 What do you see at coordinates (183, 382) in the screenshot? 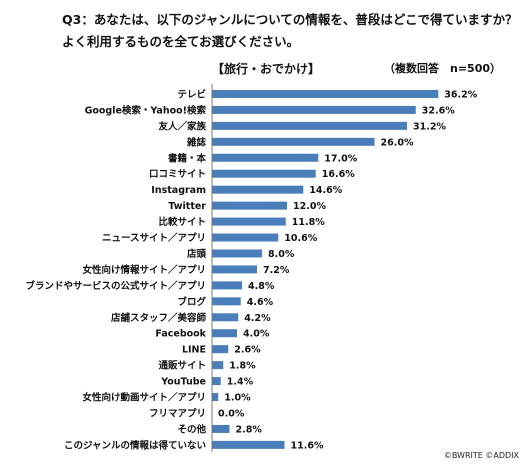
I see `category-label: YouTube` at bounding box center [183, 382].